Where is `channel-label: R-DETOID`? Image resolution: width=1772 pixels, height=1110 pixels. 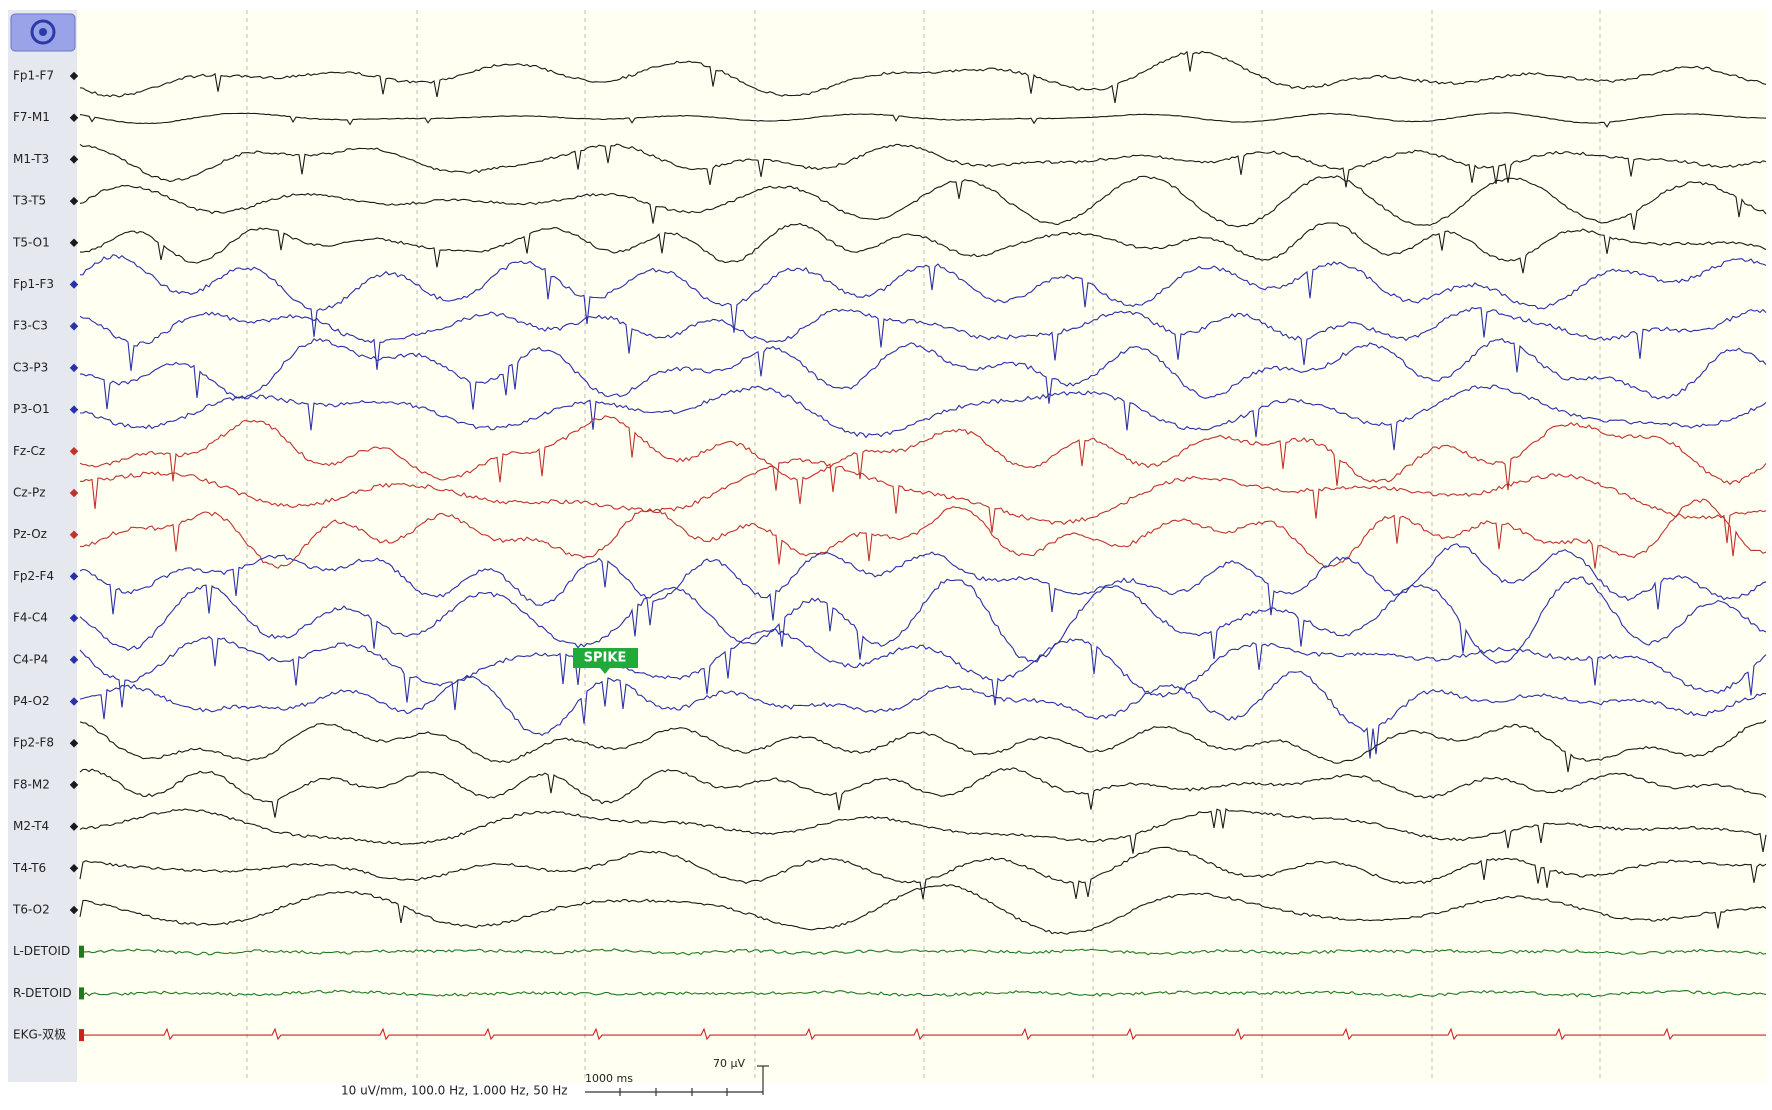 channel-label: R-DETOID is located at coordinates (42, 993).